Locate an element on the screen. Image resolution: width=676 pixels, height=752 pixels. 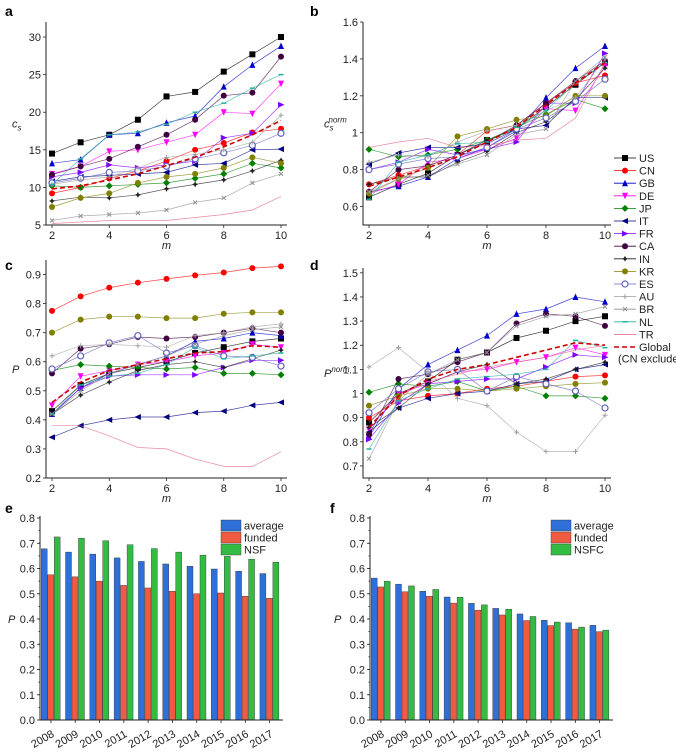
y-tick-label: 10 is located at coordinates (35, 188).